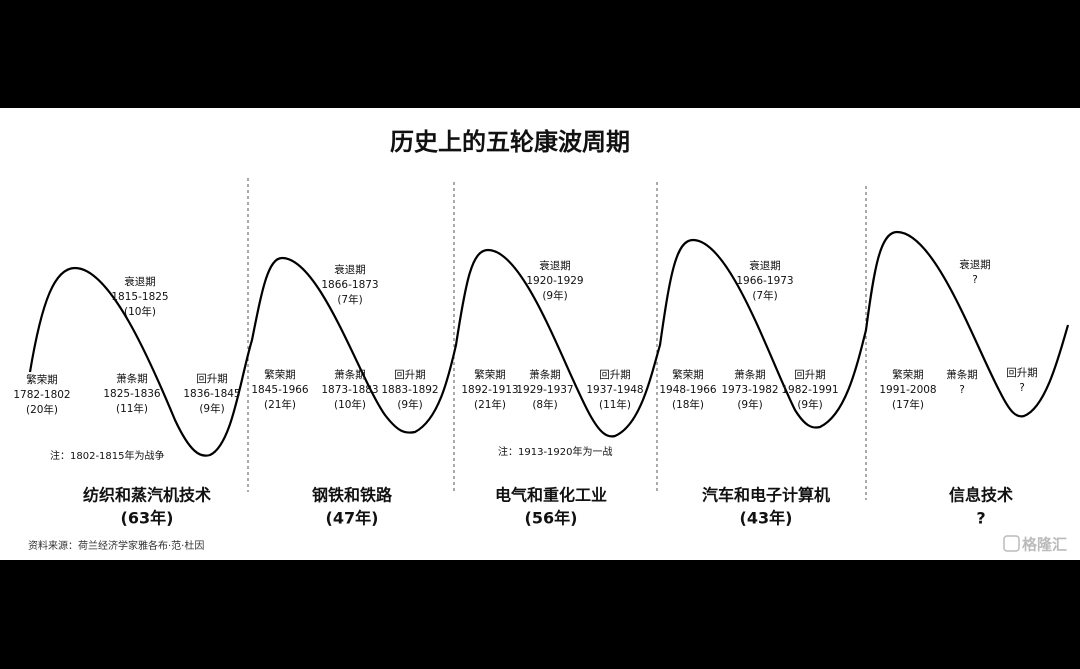 The height and width of the screenshot is (669, 1080). What do you see at coordinates (551, 495) in the screenshot?
I see `cycle-name: 电气和重化工业` at bounding box center [551, 495].